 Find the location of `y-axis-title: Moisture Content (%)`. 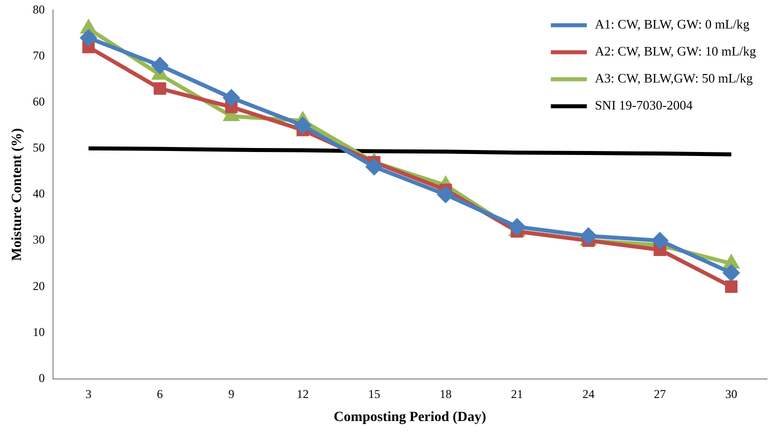

y-axis-title: Moisture Content (%) is located at coordinates (18, 194).